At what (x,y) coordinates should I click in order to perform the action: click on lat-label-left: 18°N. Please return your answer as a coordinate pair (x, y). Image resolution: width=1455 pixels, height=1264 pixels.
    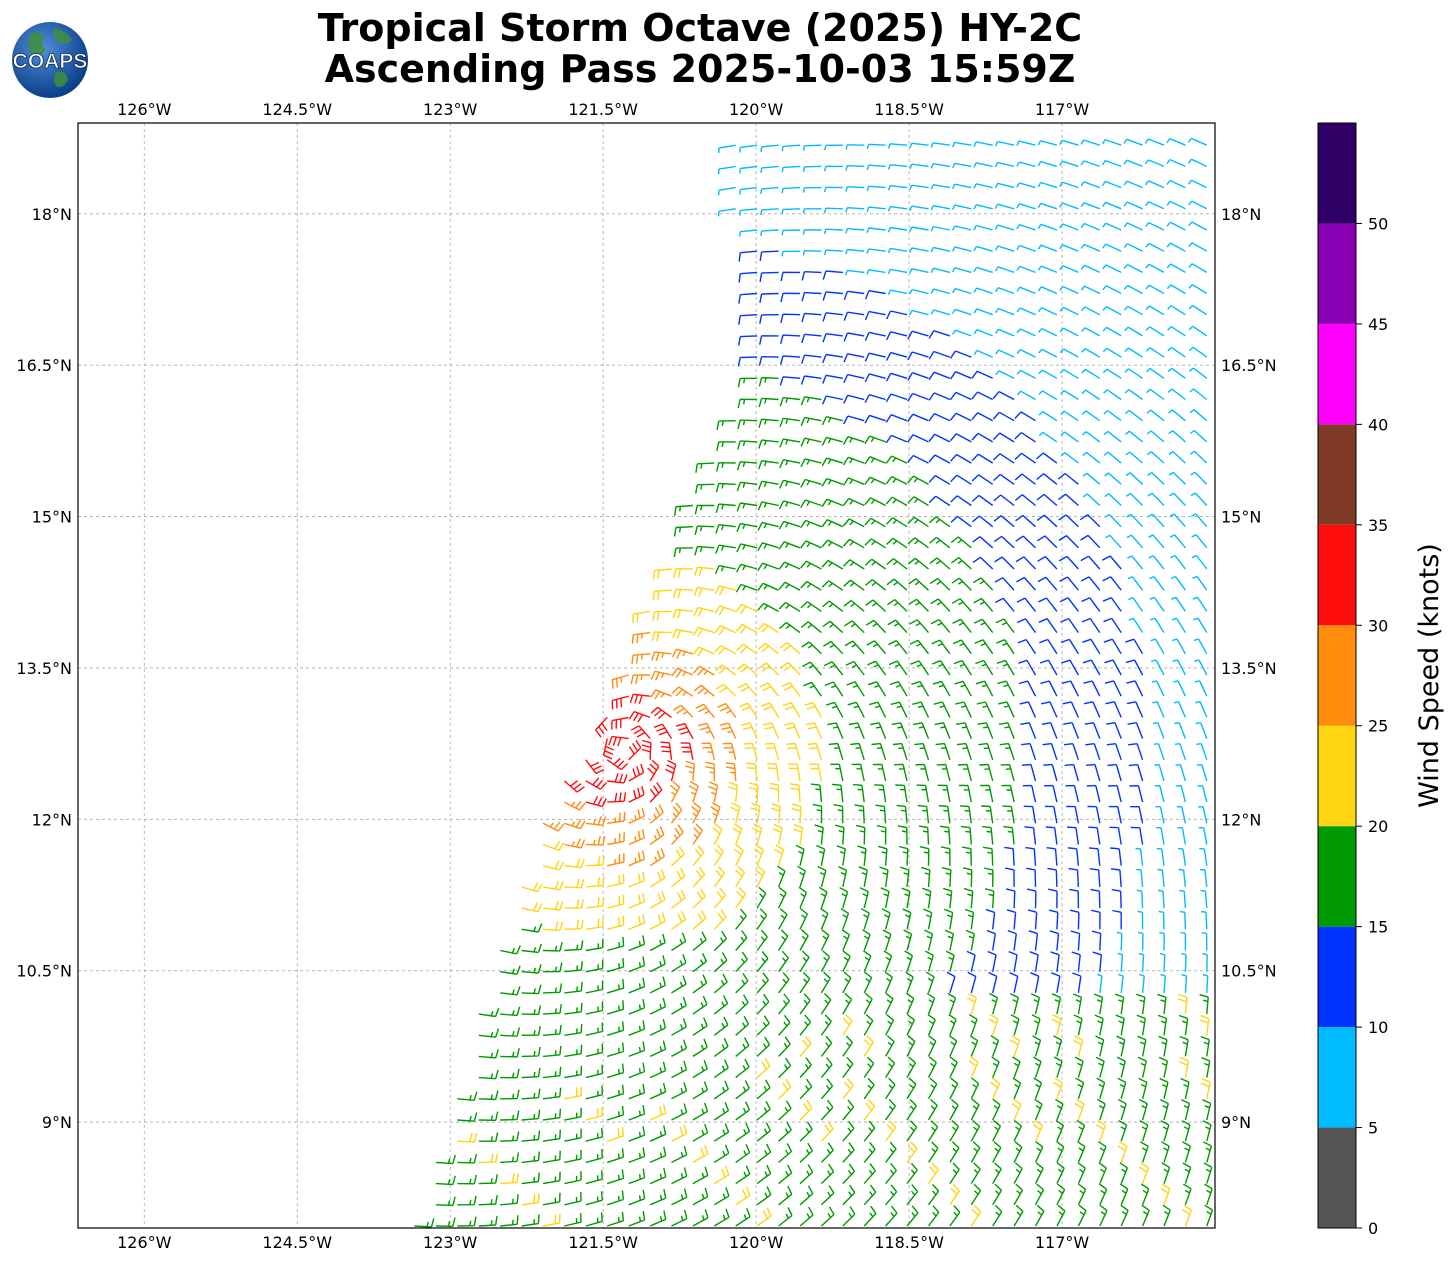
    Looking at the image, I should click on (52, 214).